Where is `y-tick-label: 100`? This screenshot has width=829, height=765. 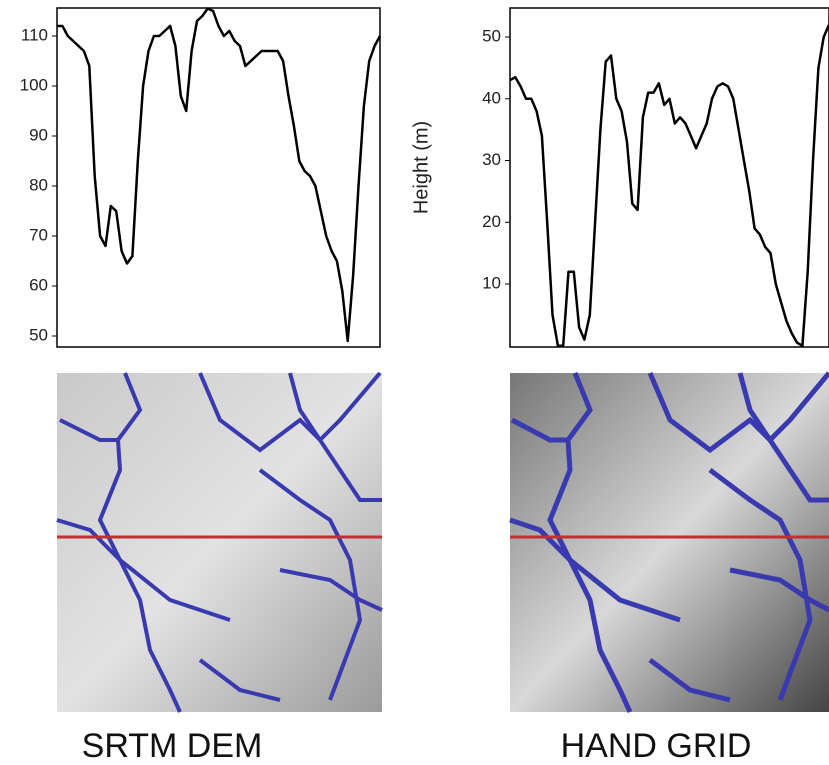 y-tick-label: 100 is located at coordinates (34, 84).